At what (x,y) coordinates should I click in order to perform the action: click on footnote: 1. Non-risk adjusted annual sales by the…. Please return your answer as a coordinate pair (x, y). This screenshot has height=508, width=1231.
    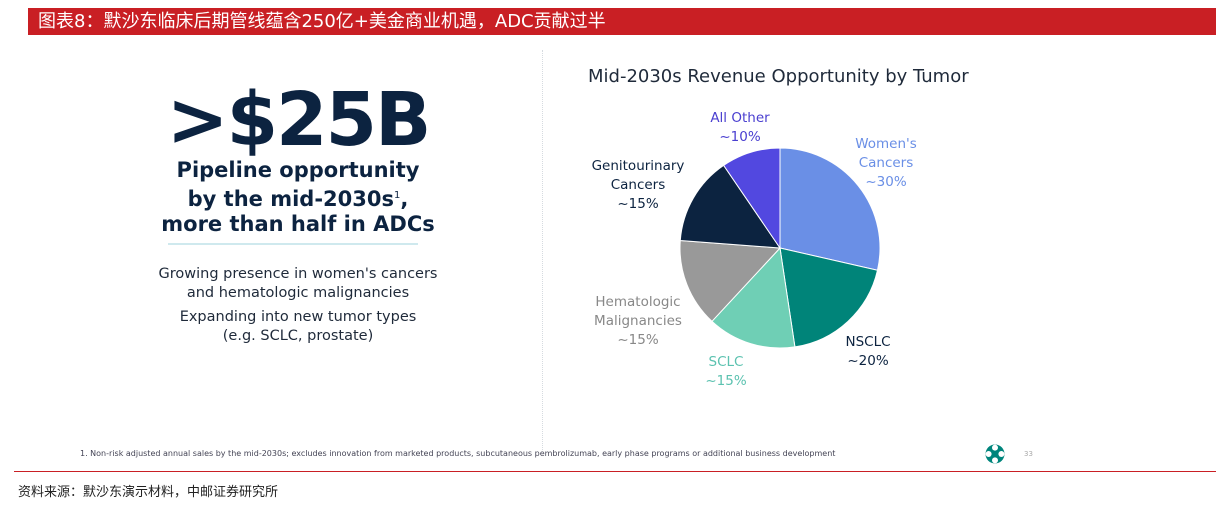
    Looking at the image, I should click on (458, 453).